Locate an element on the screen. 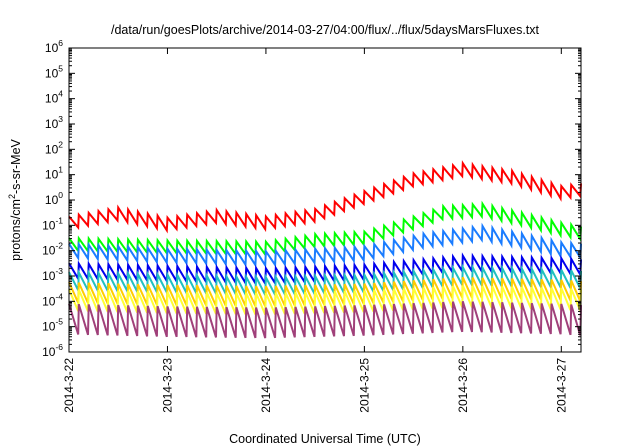 This screenshot has width=640, height=448. y-tick-label: 10⁻² is located at coordinates (52, 249).